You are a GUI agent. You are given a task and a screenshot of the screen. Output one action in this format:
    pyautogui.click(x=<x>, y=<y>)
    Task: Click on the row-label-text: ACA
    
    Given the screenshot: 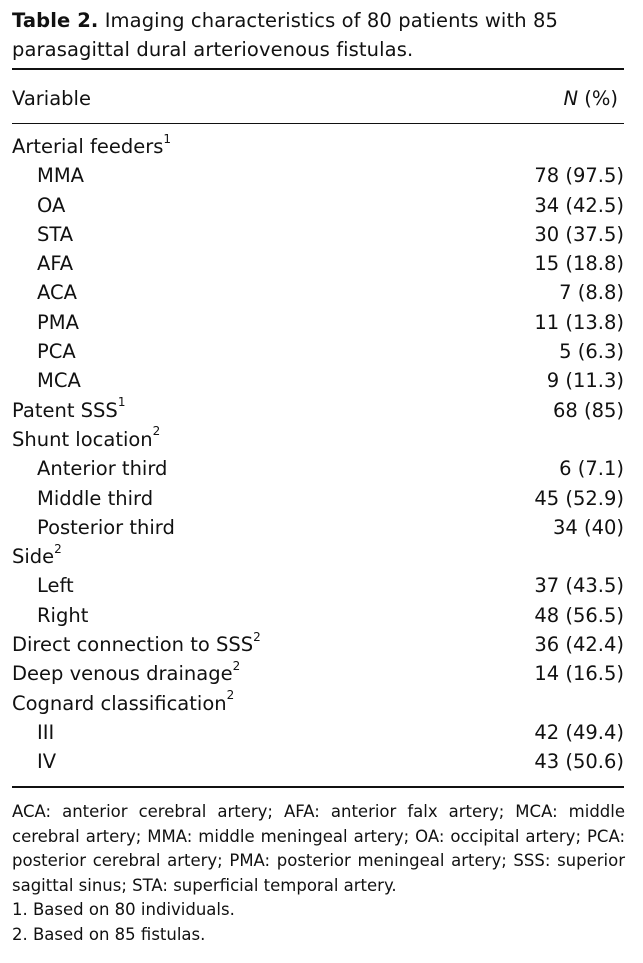 What is the action you would take?
    pyautogui.click(x=57, y=293)
    